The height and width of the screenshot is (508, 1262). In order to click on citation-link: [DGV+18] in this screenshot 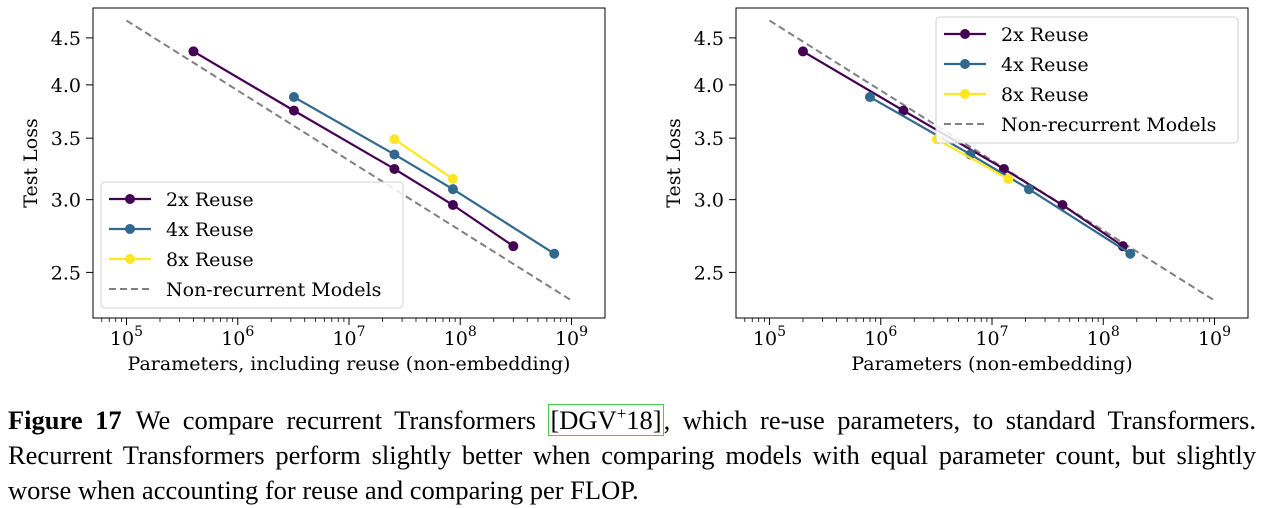, I will do `click(606, 419)`.